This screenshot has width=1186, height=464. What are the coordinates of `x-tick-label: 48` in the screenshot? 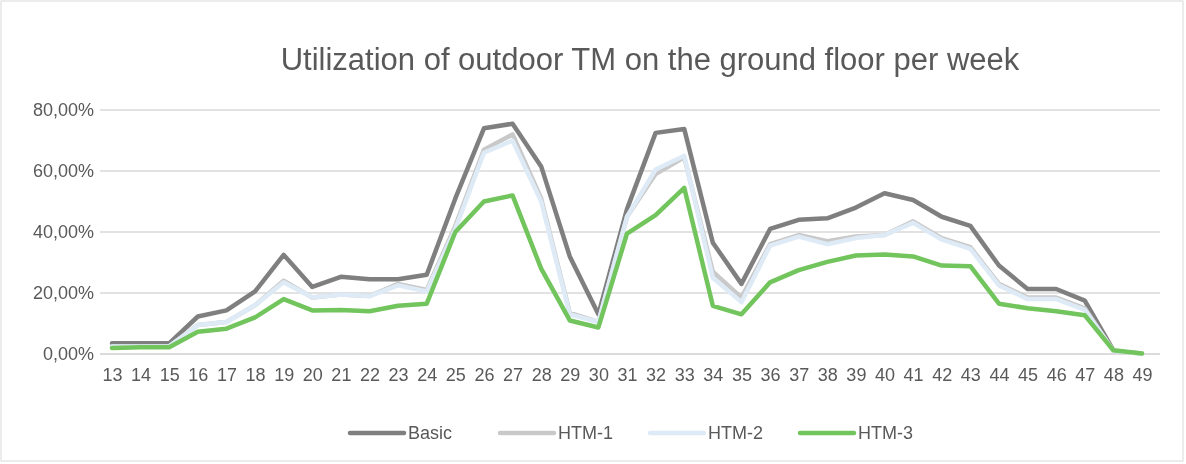 It's located at (1113, 374).